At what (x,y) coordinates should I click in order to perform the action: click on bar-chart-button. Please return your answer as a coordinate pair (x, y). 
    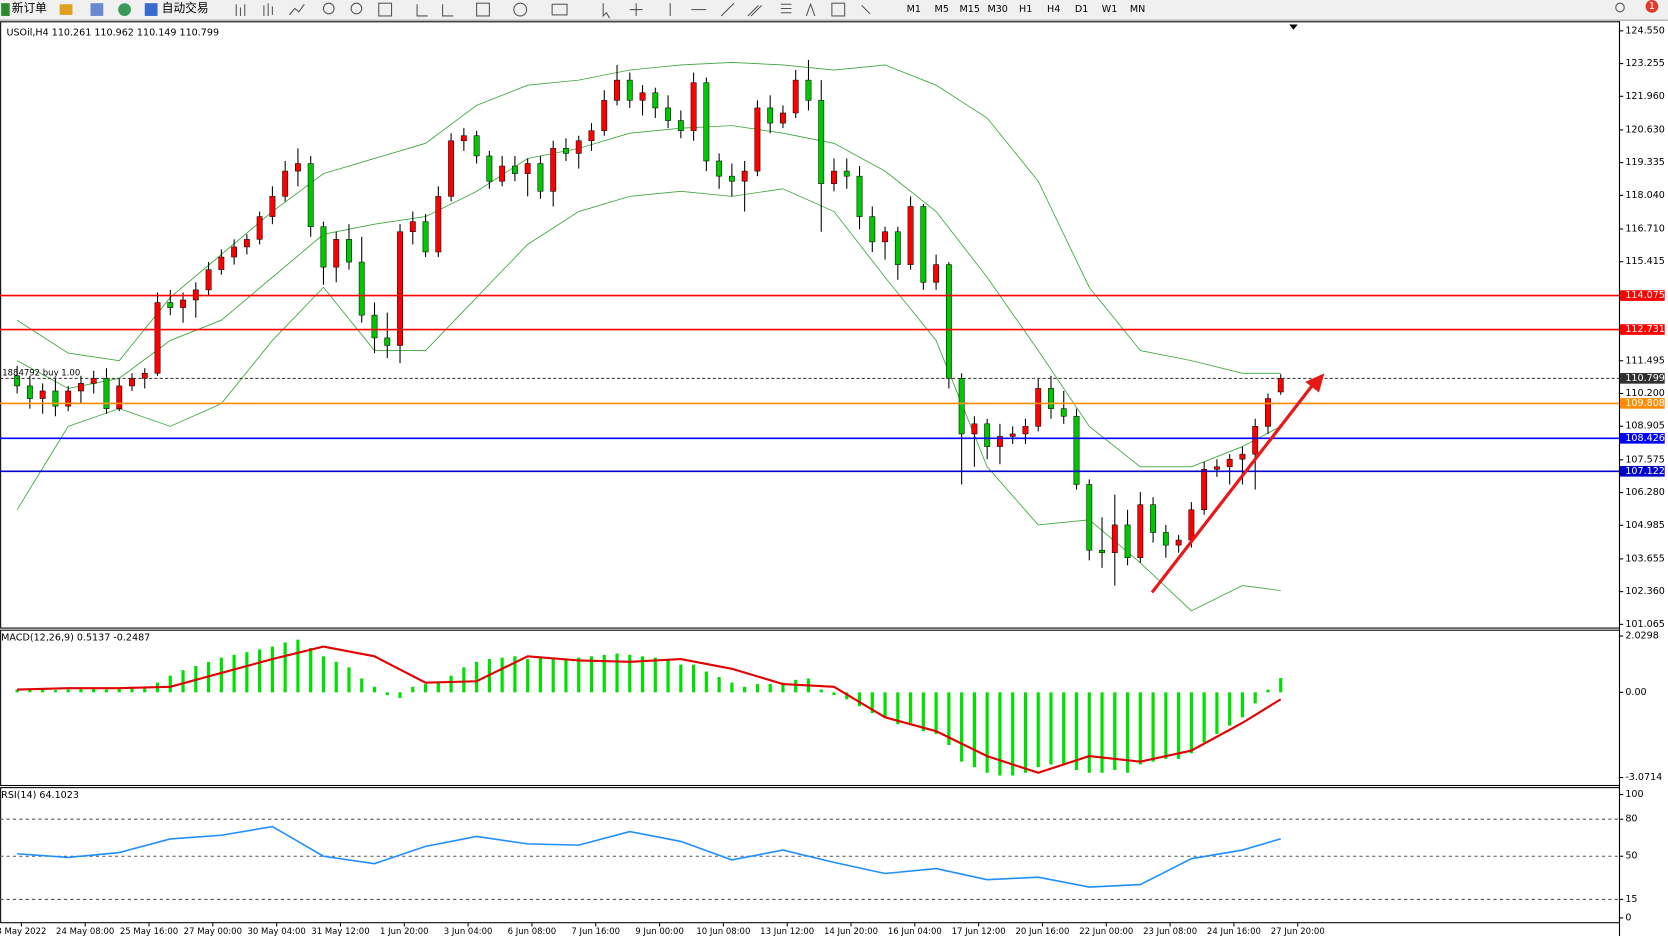
    Looking at the image, I should click on (240, 10).